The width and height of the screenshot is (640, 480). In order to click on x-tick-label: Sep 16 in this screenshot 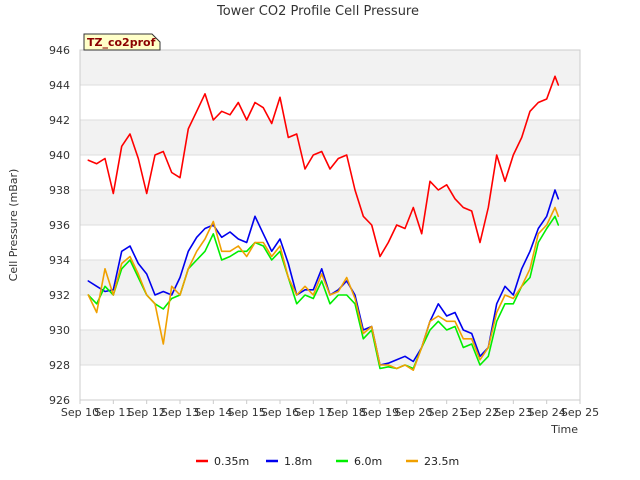, I will do `click(280, 412)`.